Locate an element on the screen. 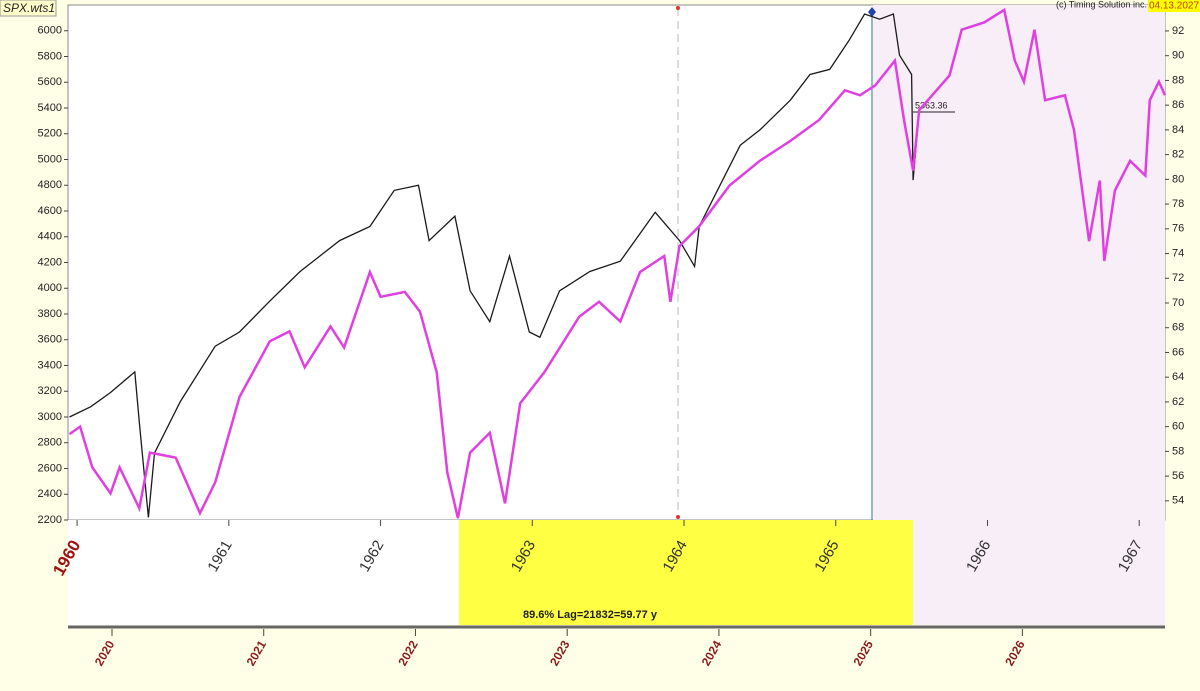 This screenshot has height=691, width=1200. y-tick-label: 4800 is located at coordinates (50, 185).